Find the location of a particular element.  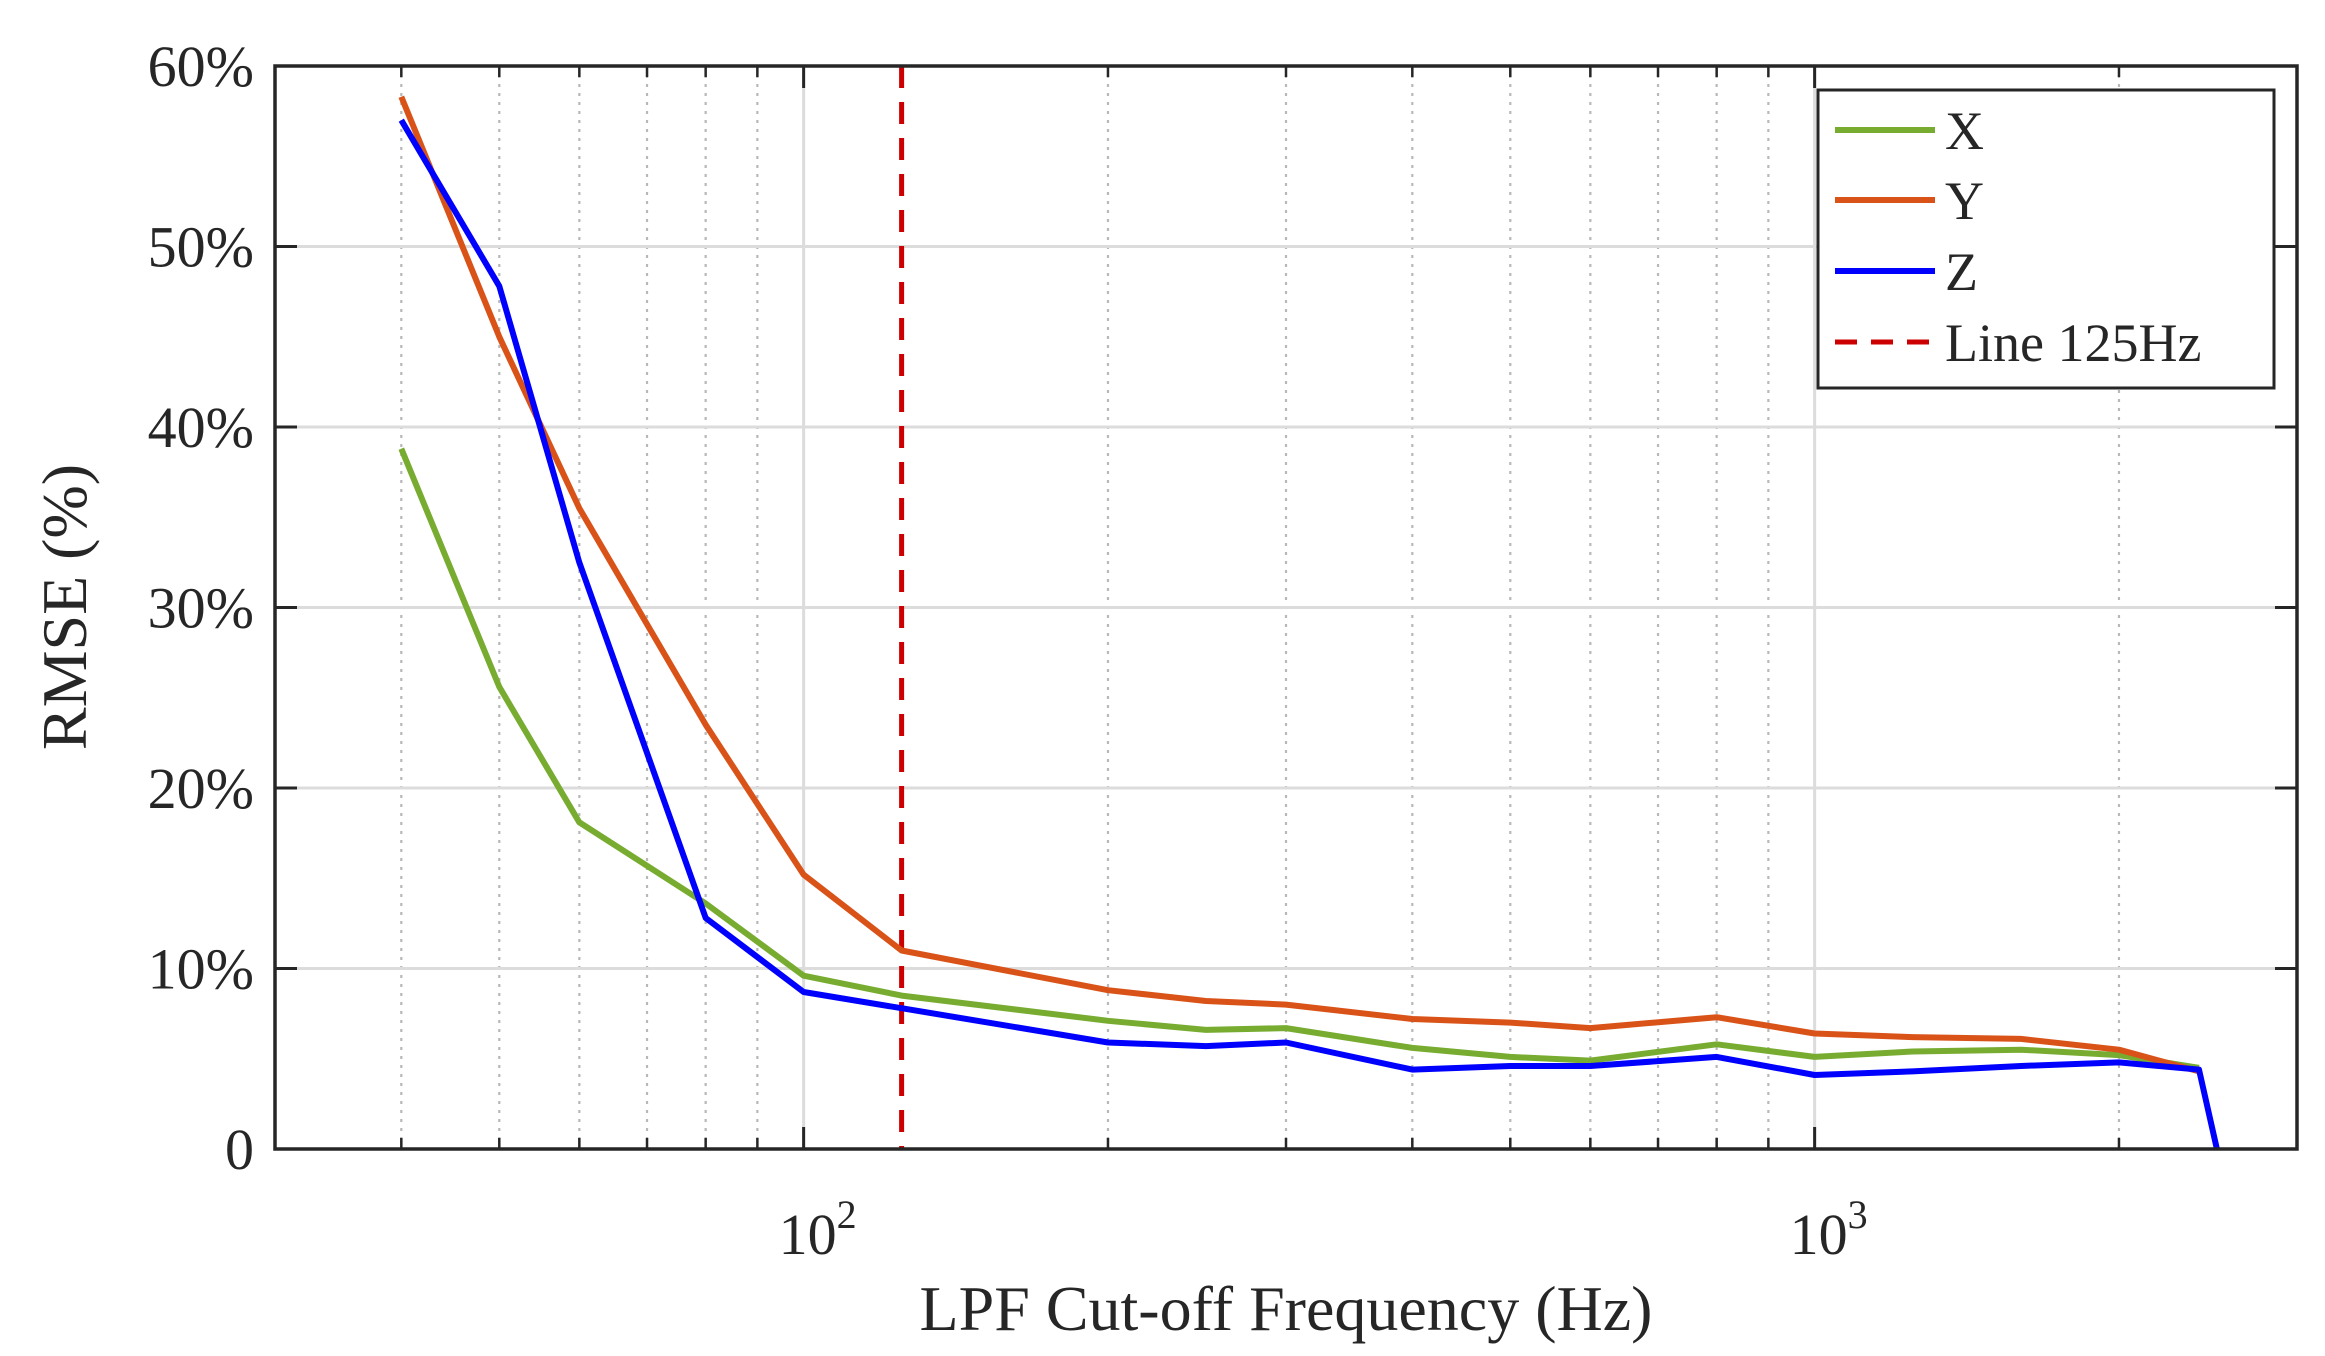

legend-label-x: X is located at coordinates (1964, 131).